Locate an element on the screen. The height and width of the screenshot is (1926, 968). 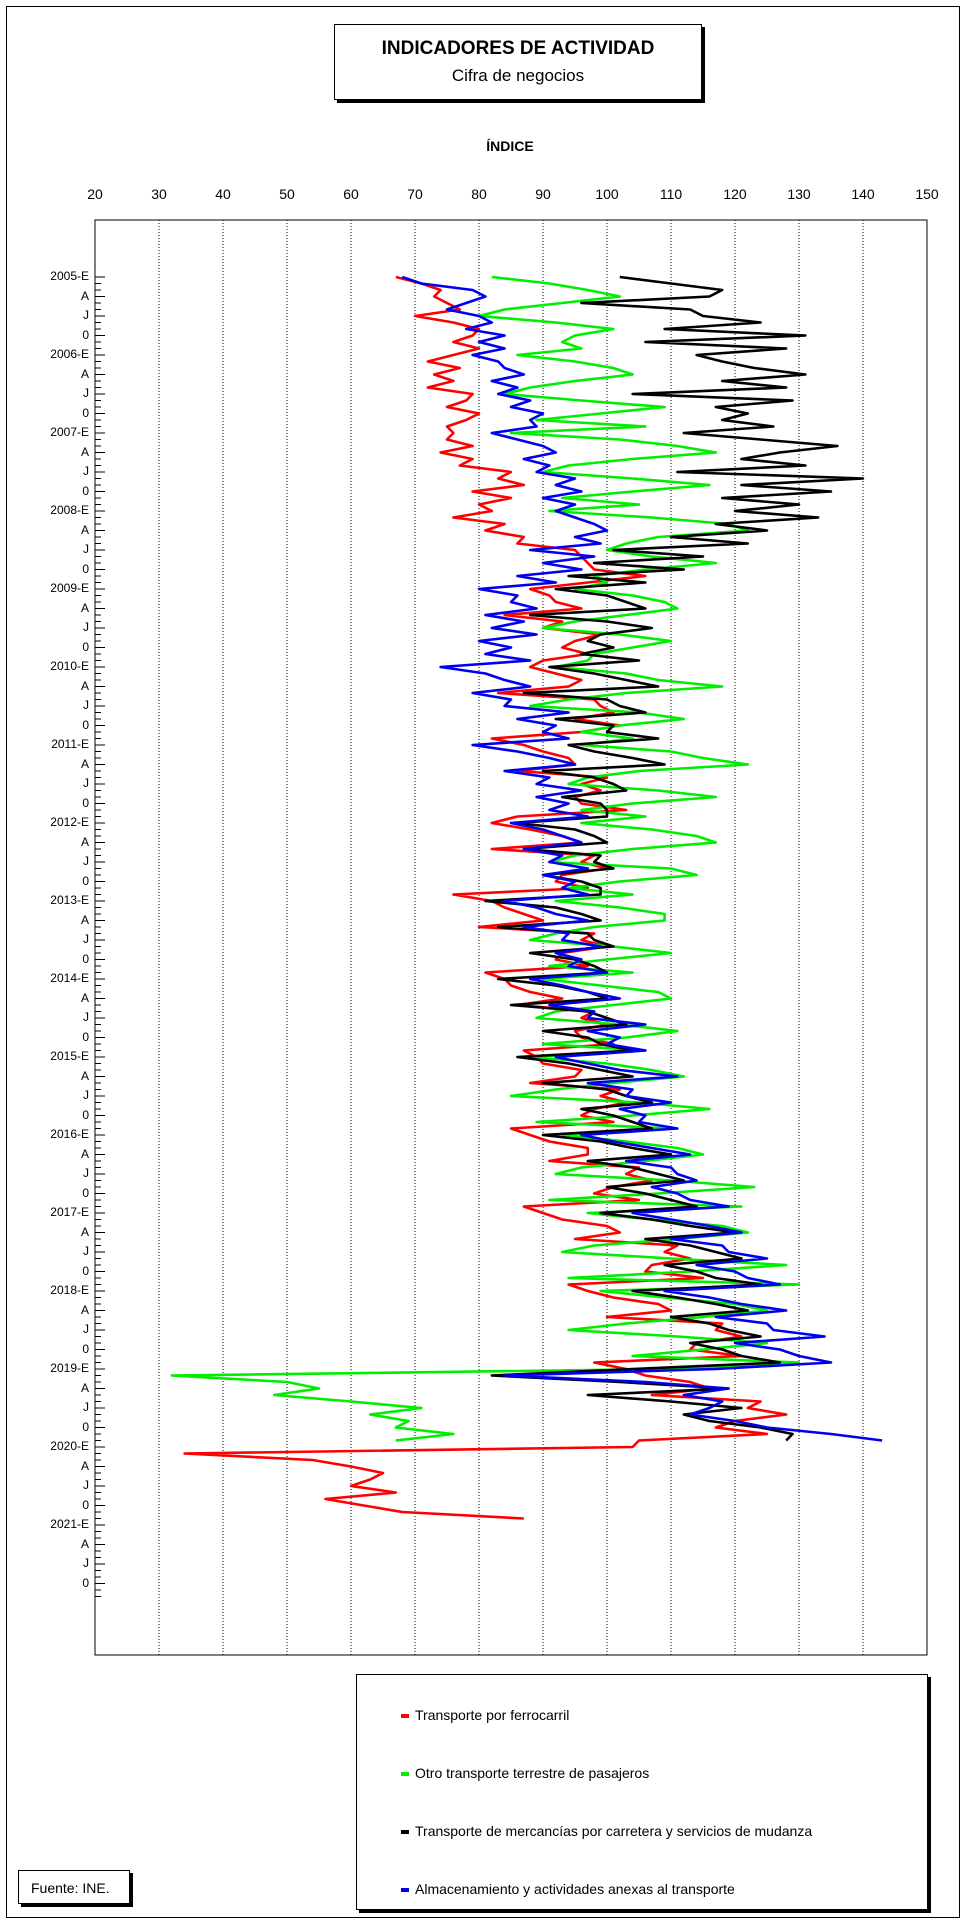
x-tick-label: 40 is located at coordinates (223, 194).